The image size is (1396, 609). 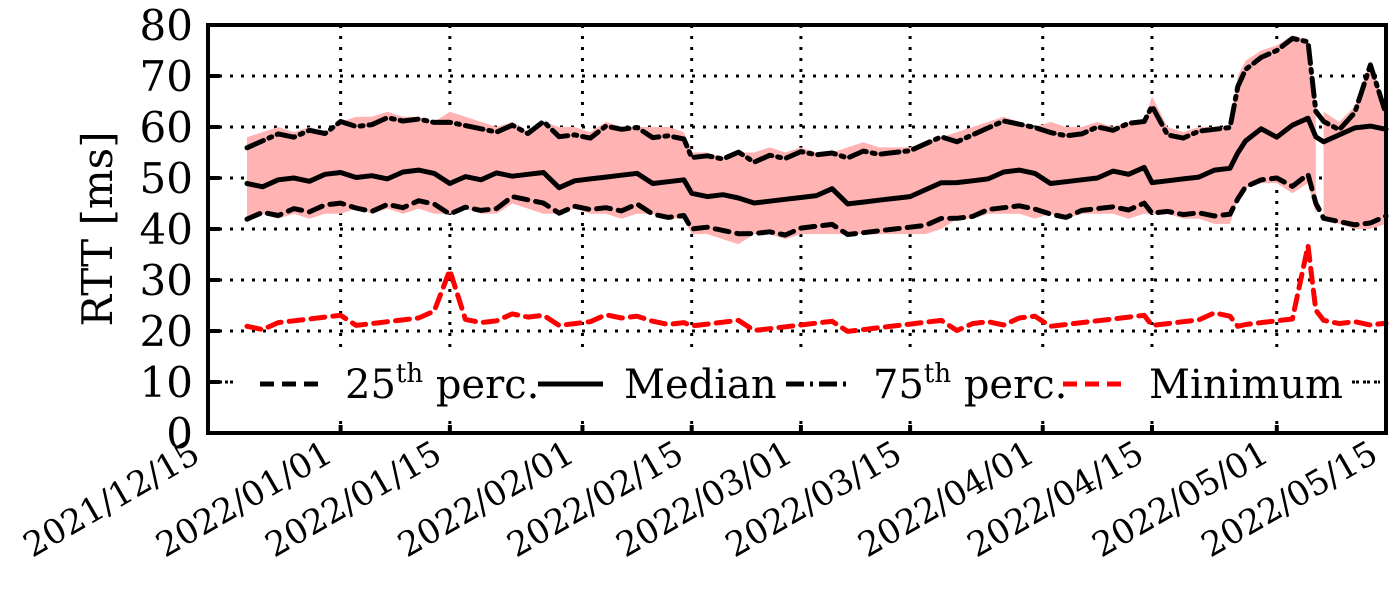 I want to click on y-tick-label: 80, so click(x=166, y=25).